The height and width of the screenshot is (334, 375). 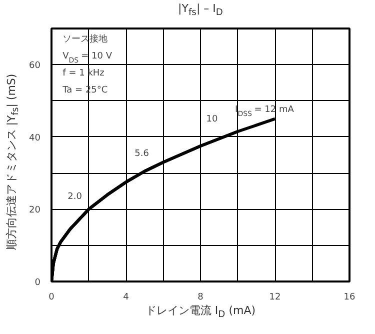 I want to click on x-tick-label: 4, so click(x=126, y=297).